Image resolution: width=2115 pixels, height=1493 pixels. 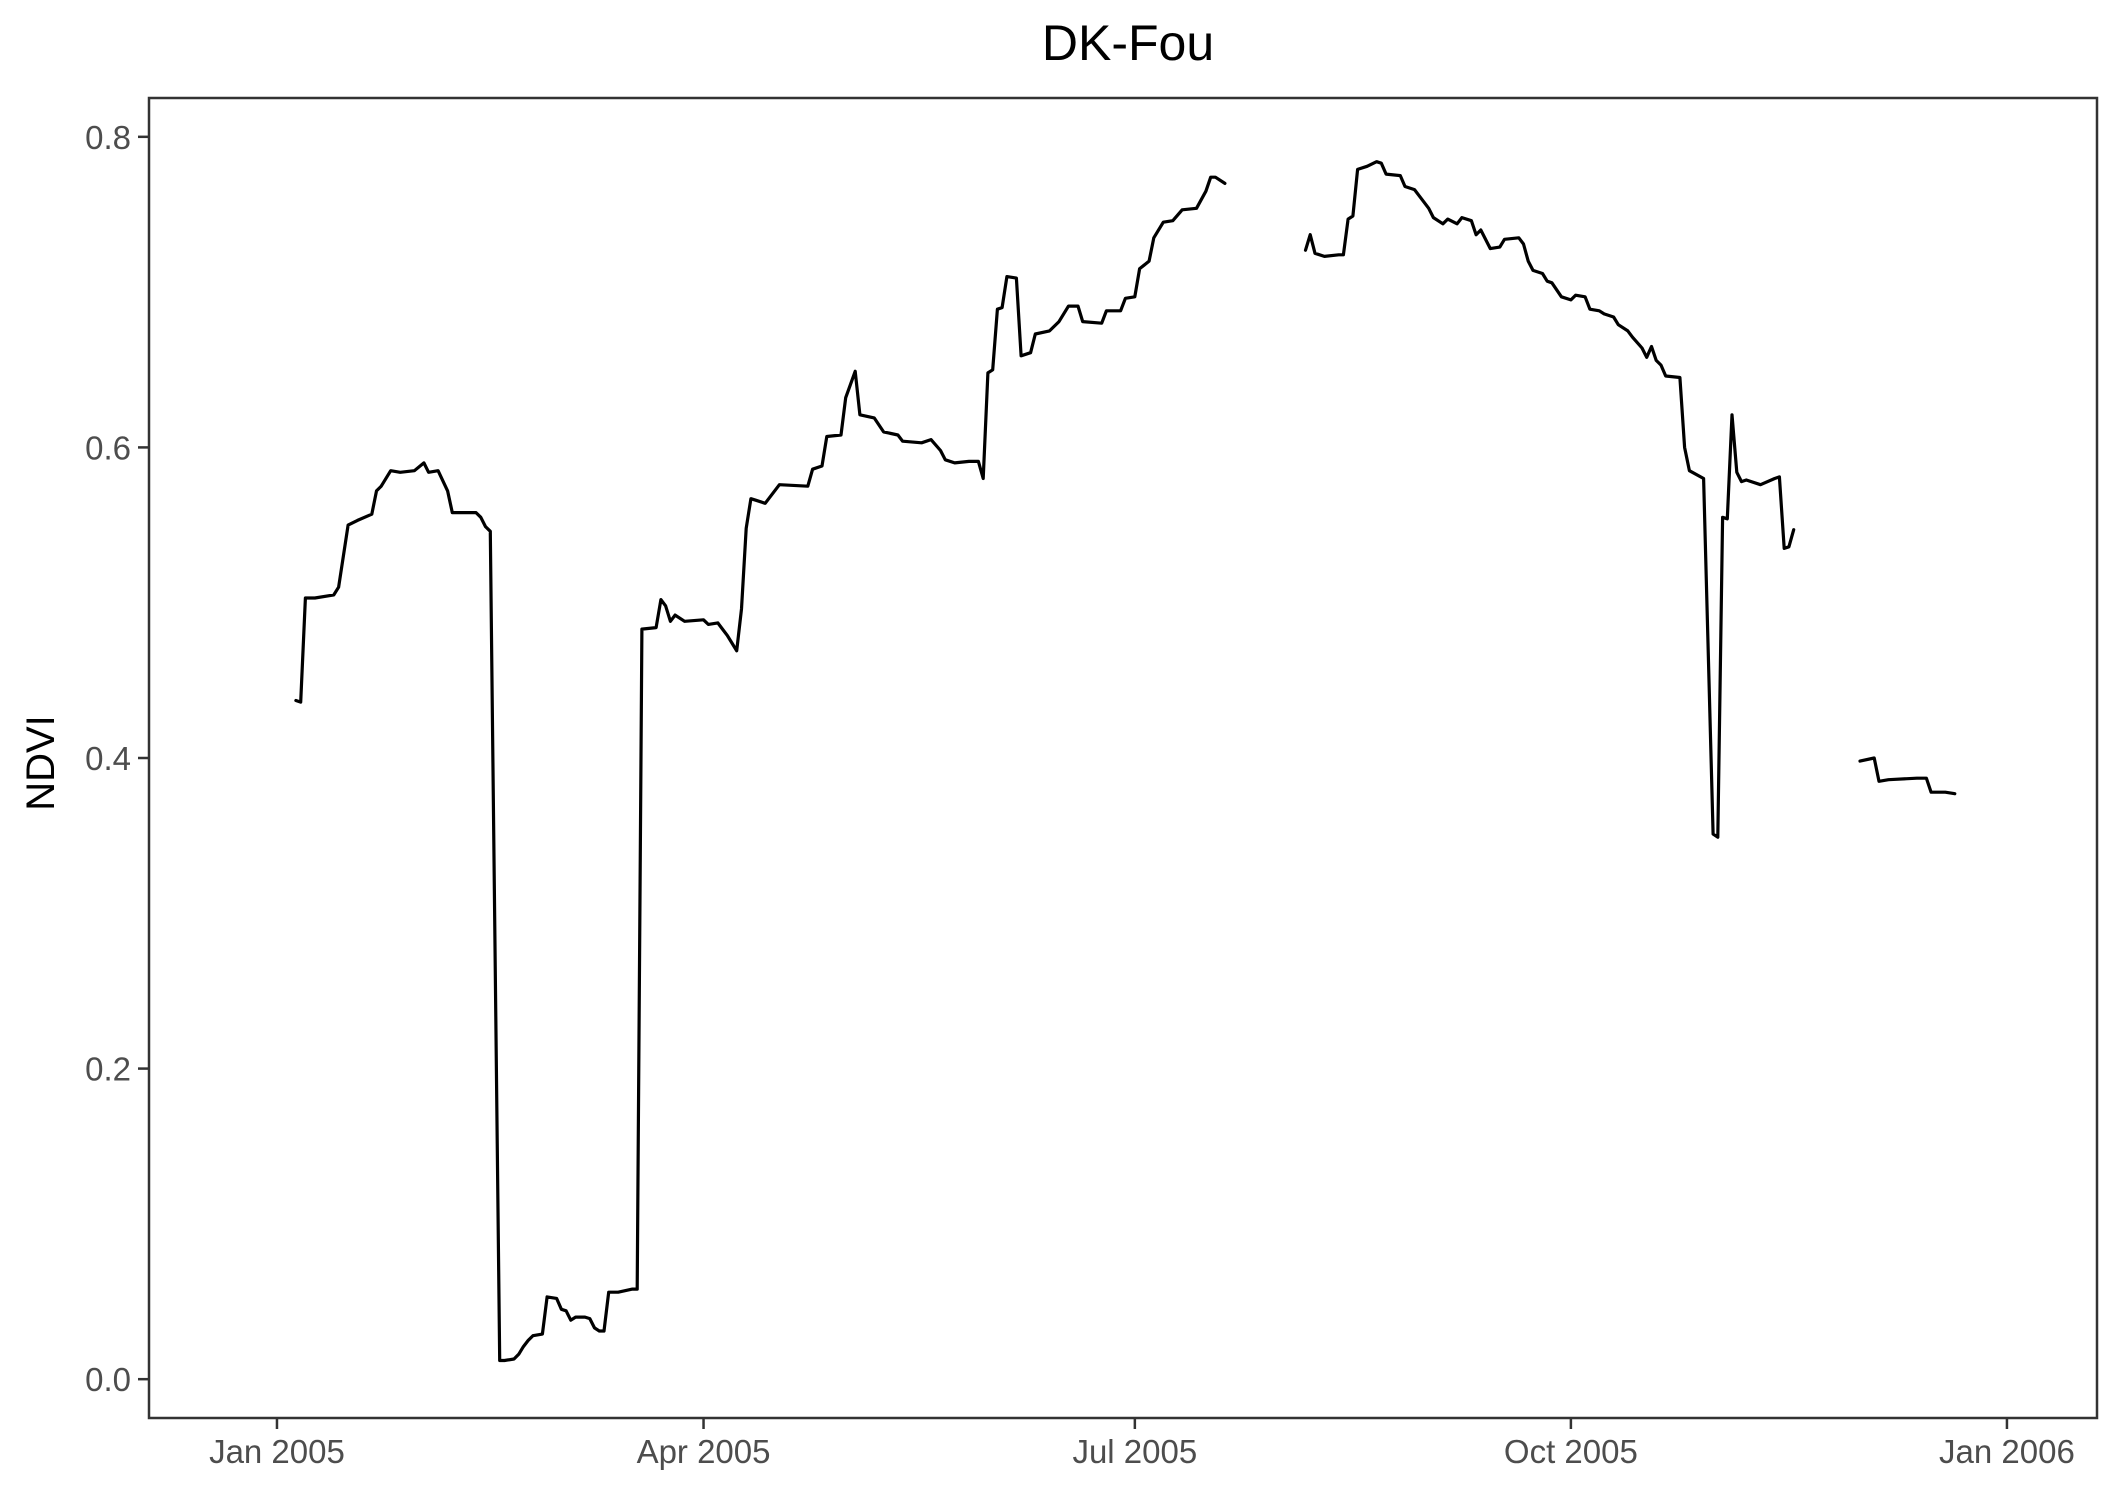 I want to click on x-tick-label: Jan 2005, so click(x=277, y=1451).